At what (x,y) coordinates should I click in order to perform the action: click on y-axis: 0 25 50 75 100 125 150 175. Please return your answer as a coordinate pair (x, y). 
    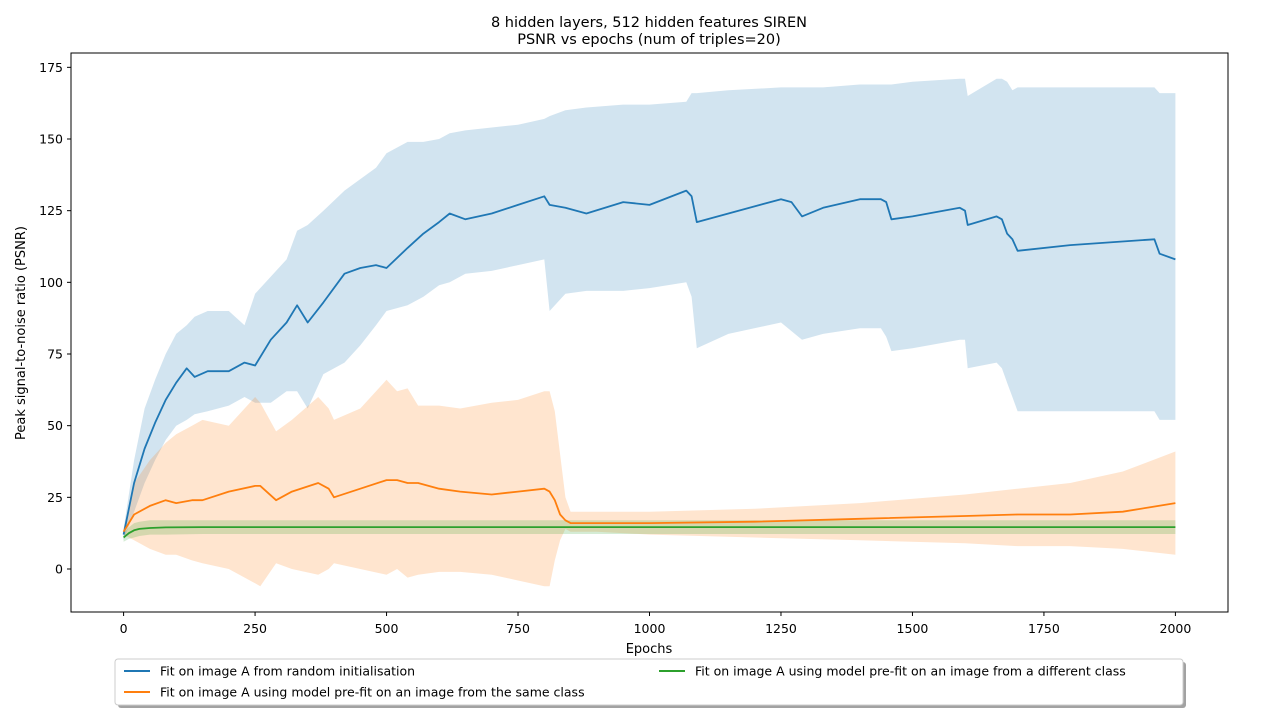
    Looking at the image, I should click on (55, 318).